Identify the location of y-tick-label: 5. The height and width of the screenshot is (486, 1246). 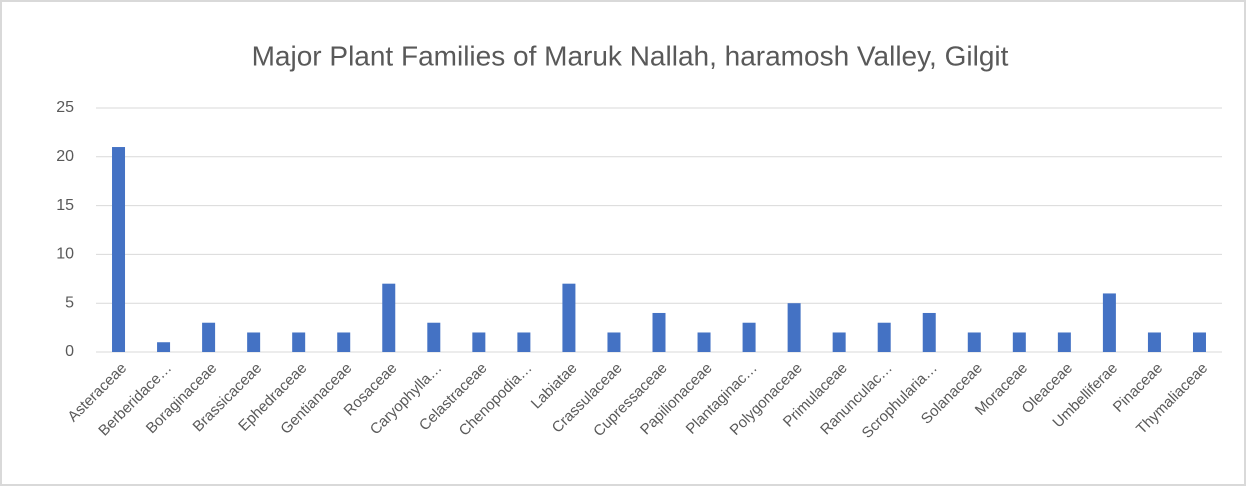
(69, 302).